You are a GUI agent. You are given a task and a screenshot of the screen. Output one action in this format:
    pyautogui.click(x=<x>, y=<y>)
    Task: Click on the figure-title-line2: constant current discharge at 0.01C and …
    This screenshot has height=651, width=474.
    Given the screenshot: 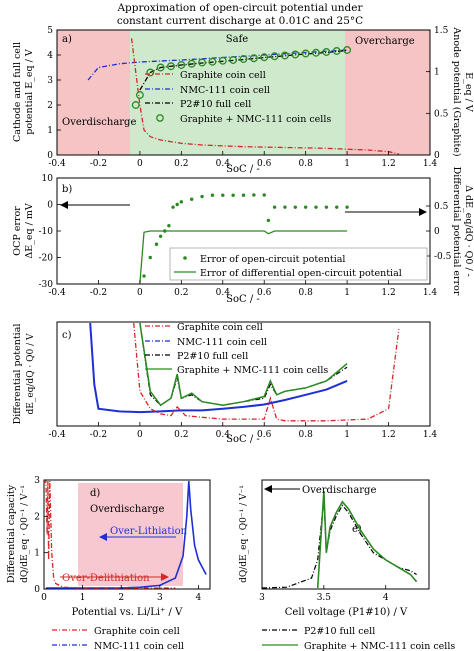 What is the action you would take?
    pyautogui.click(x=240, y=21)
    